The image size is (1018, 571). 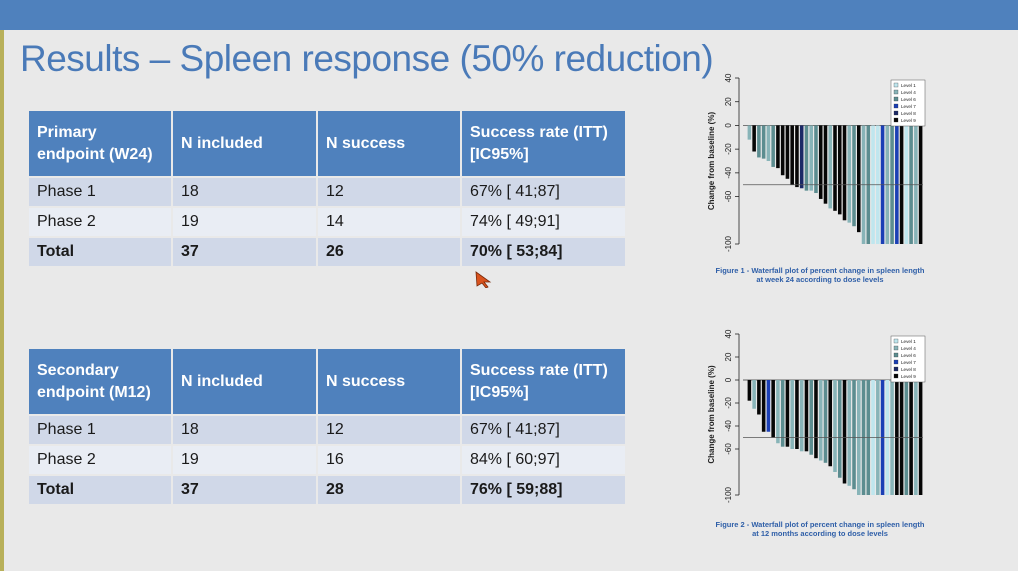 I want to click on table-cell: 74% [ 49;91], so click(x=543, y=221).